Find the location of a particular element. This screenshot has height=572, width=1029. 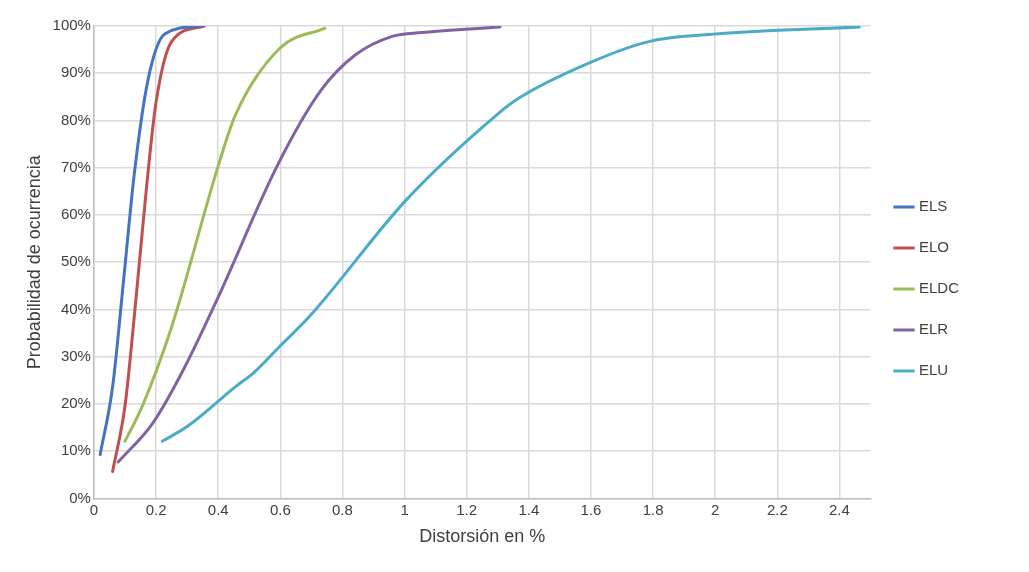

y-tick-label: 10% is located at coordinates (75, 450).